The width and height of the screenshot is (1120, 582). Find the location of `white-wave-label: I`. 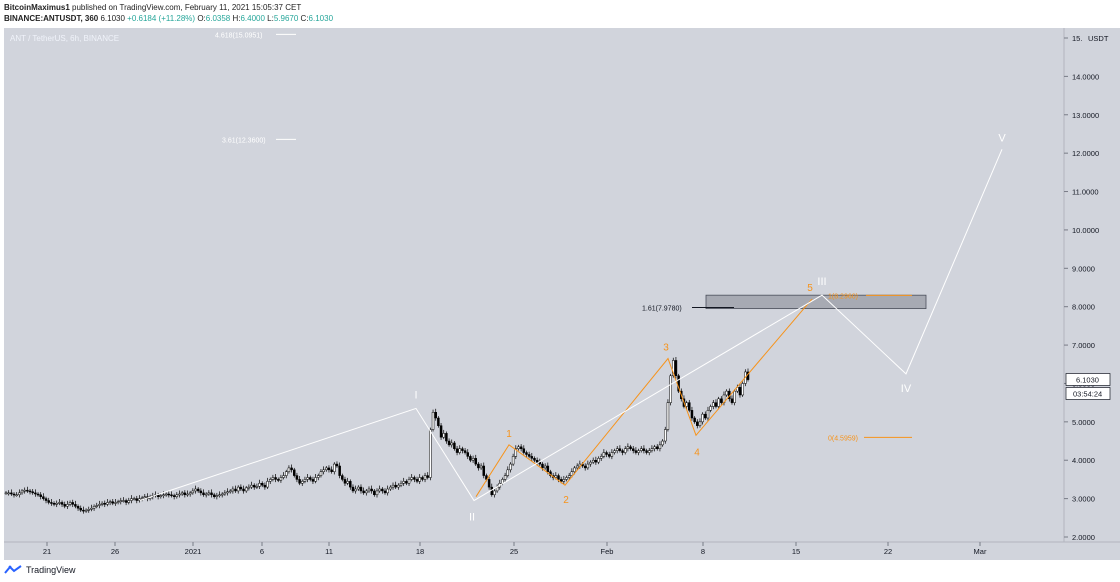

white-wave-label: I is located at coordinates (415, 395).